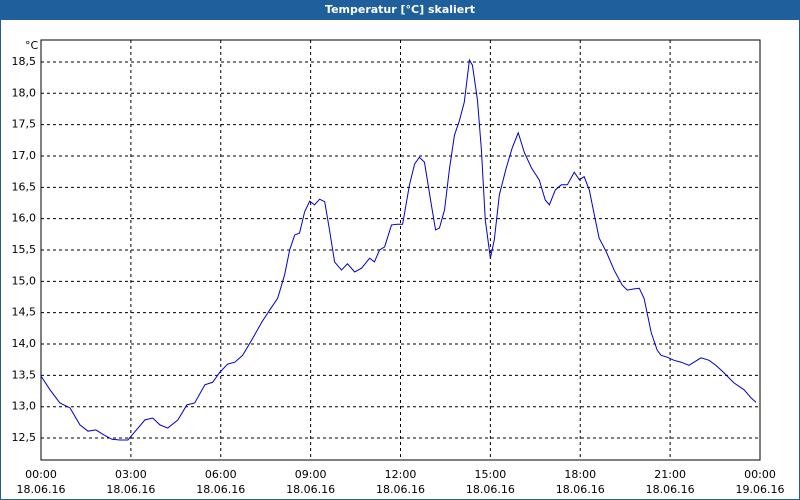 The height and width of the screenshot is (500, 800). I want to click on y-tick-label: 18,5, so click(24, 61).